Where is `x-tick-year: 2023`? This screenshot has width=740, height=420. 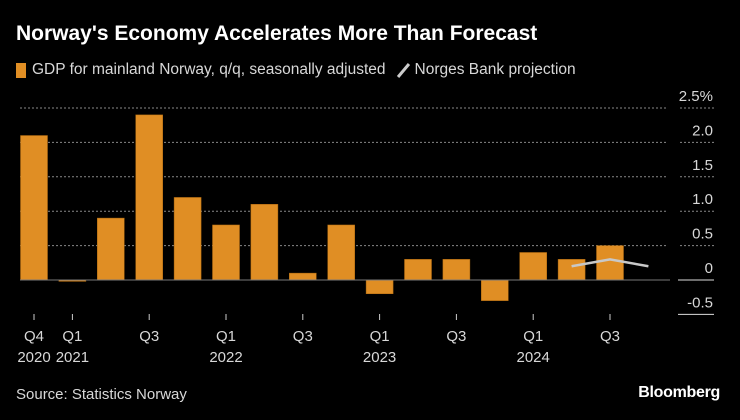
x-tick-year: 2023 is located at coordinates (379, 357).